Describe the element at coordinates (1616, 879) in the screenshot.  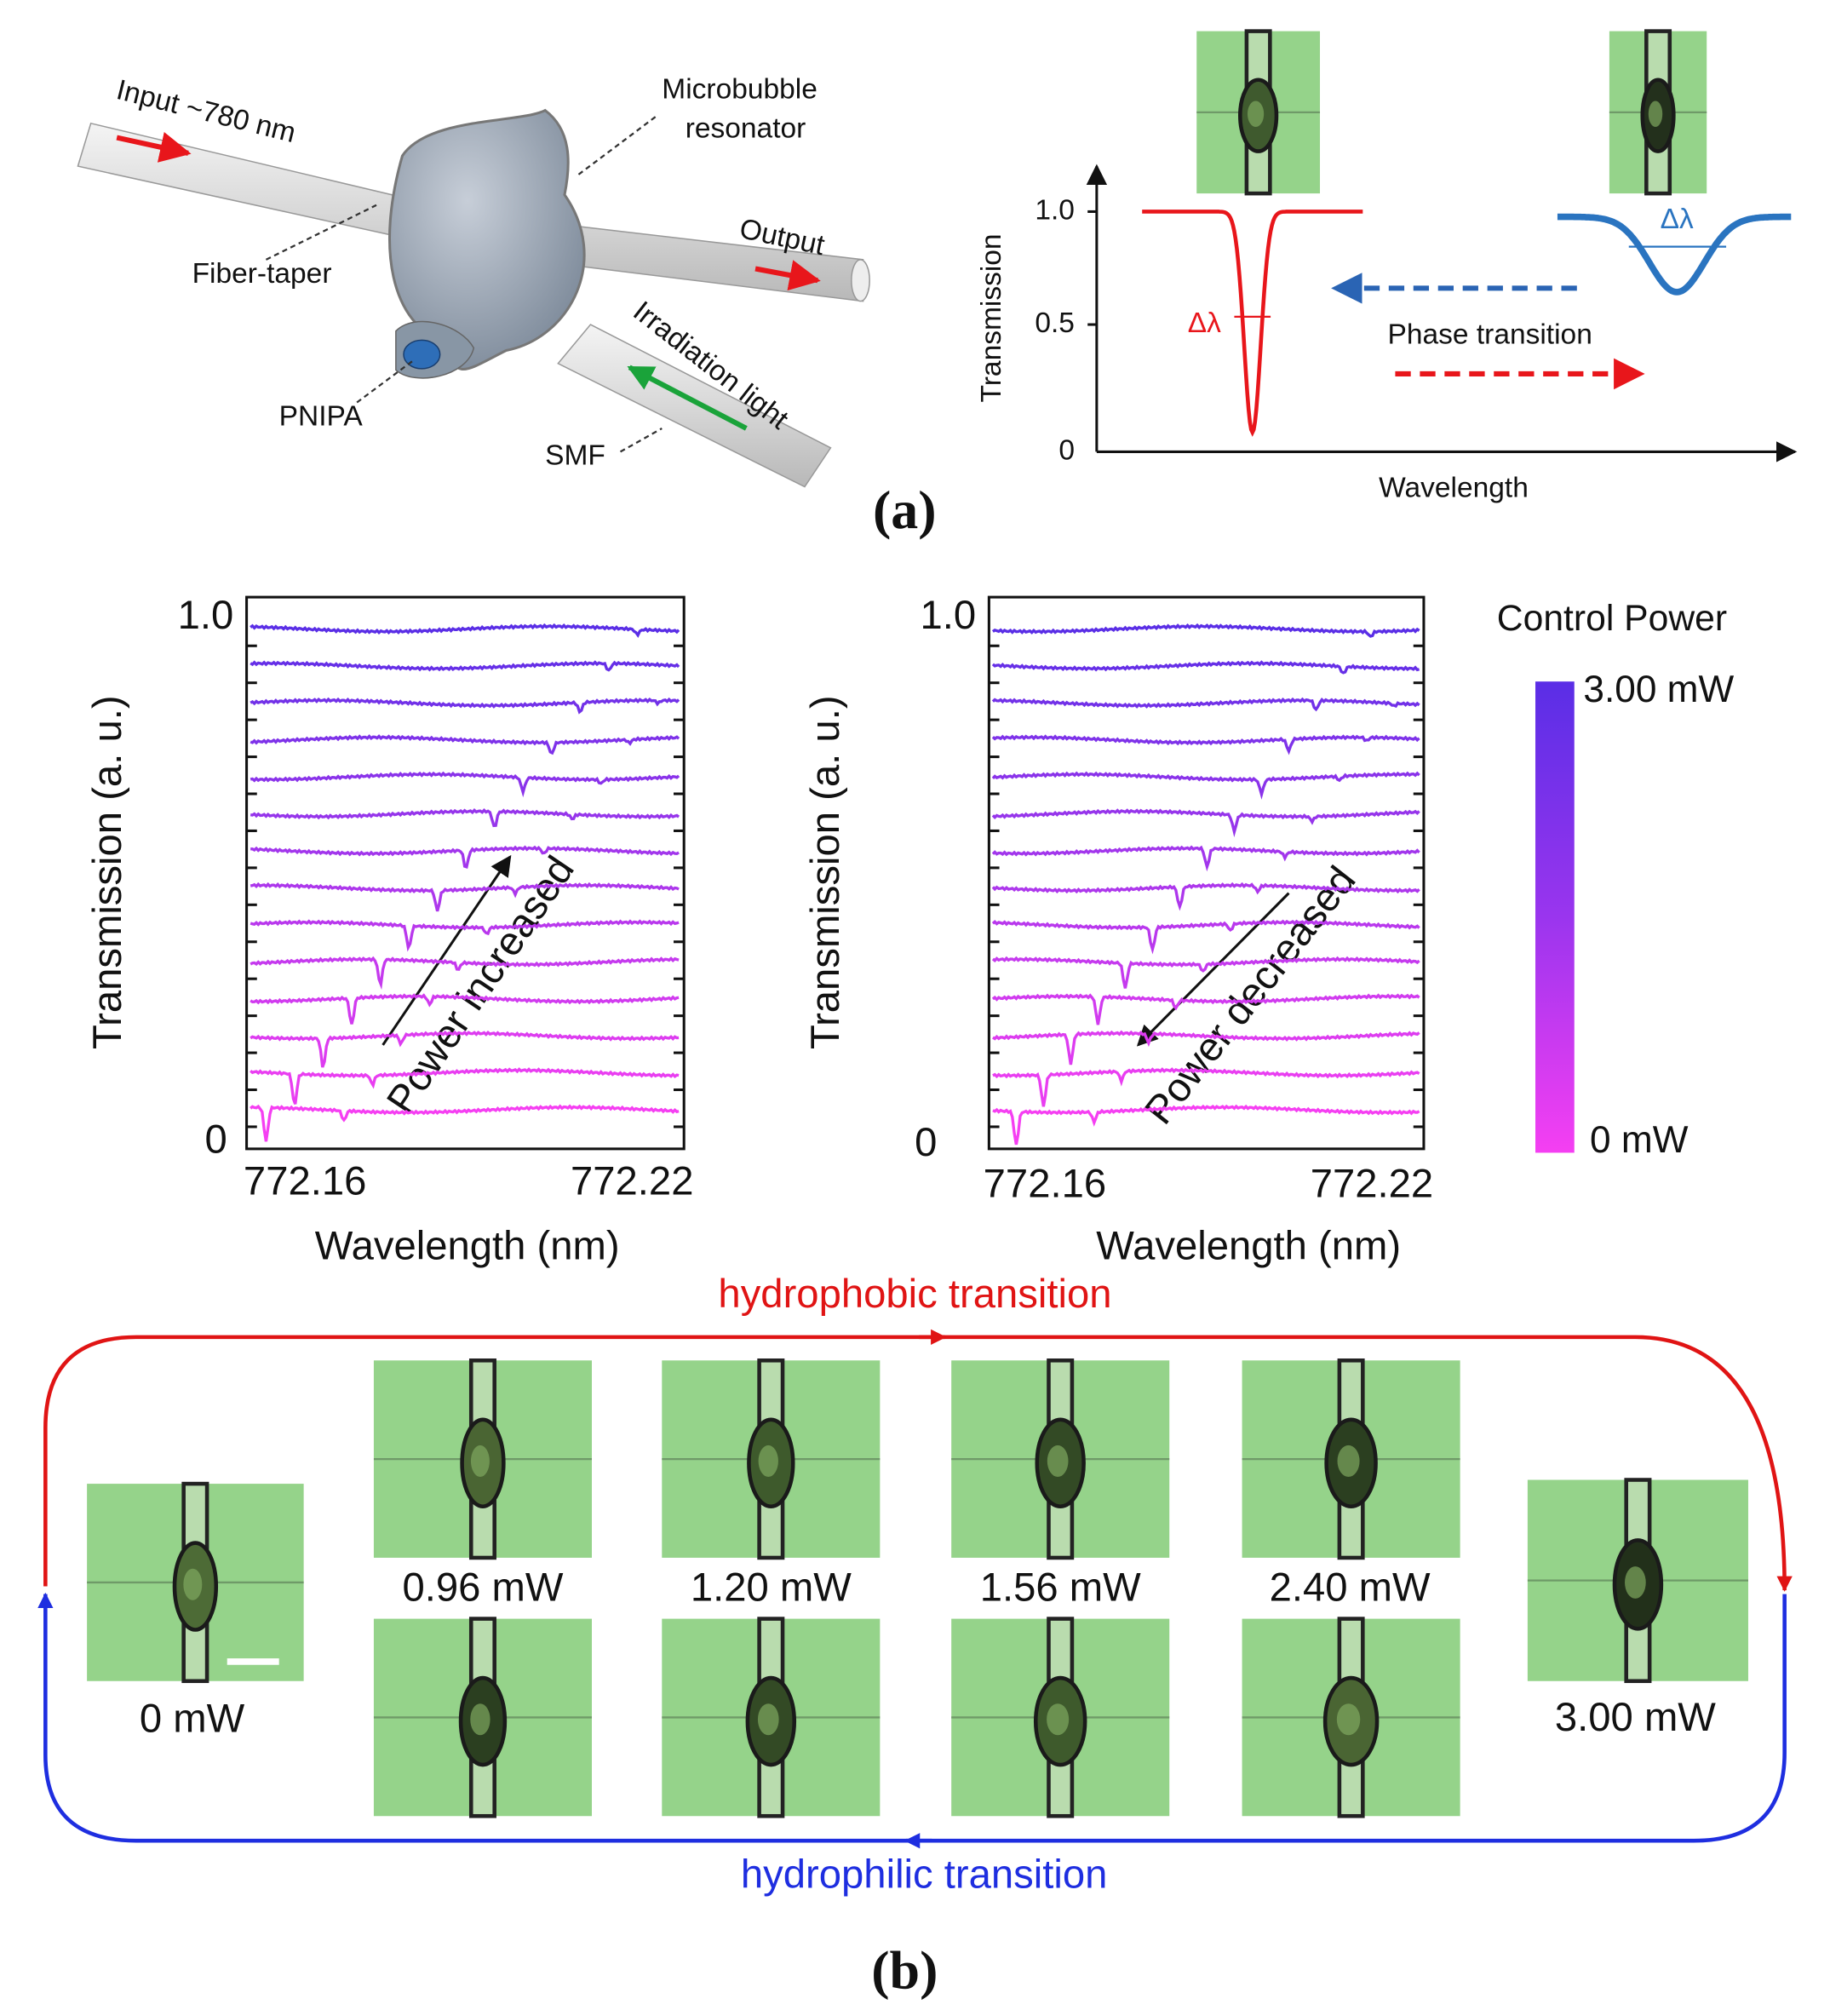
I see `colorbar: Control Power 3.00 mW 0 mW` at that location.